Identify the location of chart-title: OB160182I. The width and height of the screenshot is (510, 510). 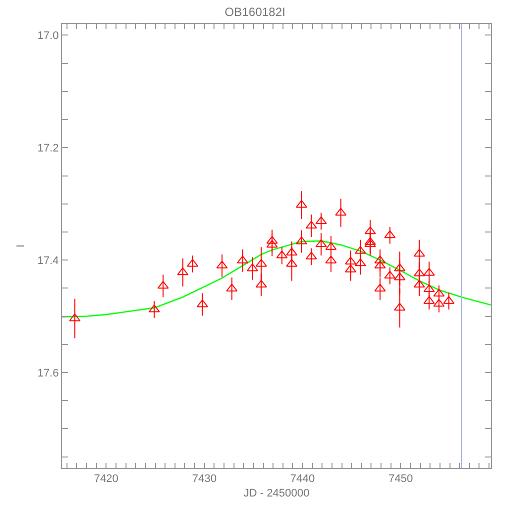
(255, 12).